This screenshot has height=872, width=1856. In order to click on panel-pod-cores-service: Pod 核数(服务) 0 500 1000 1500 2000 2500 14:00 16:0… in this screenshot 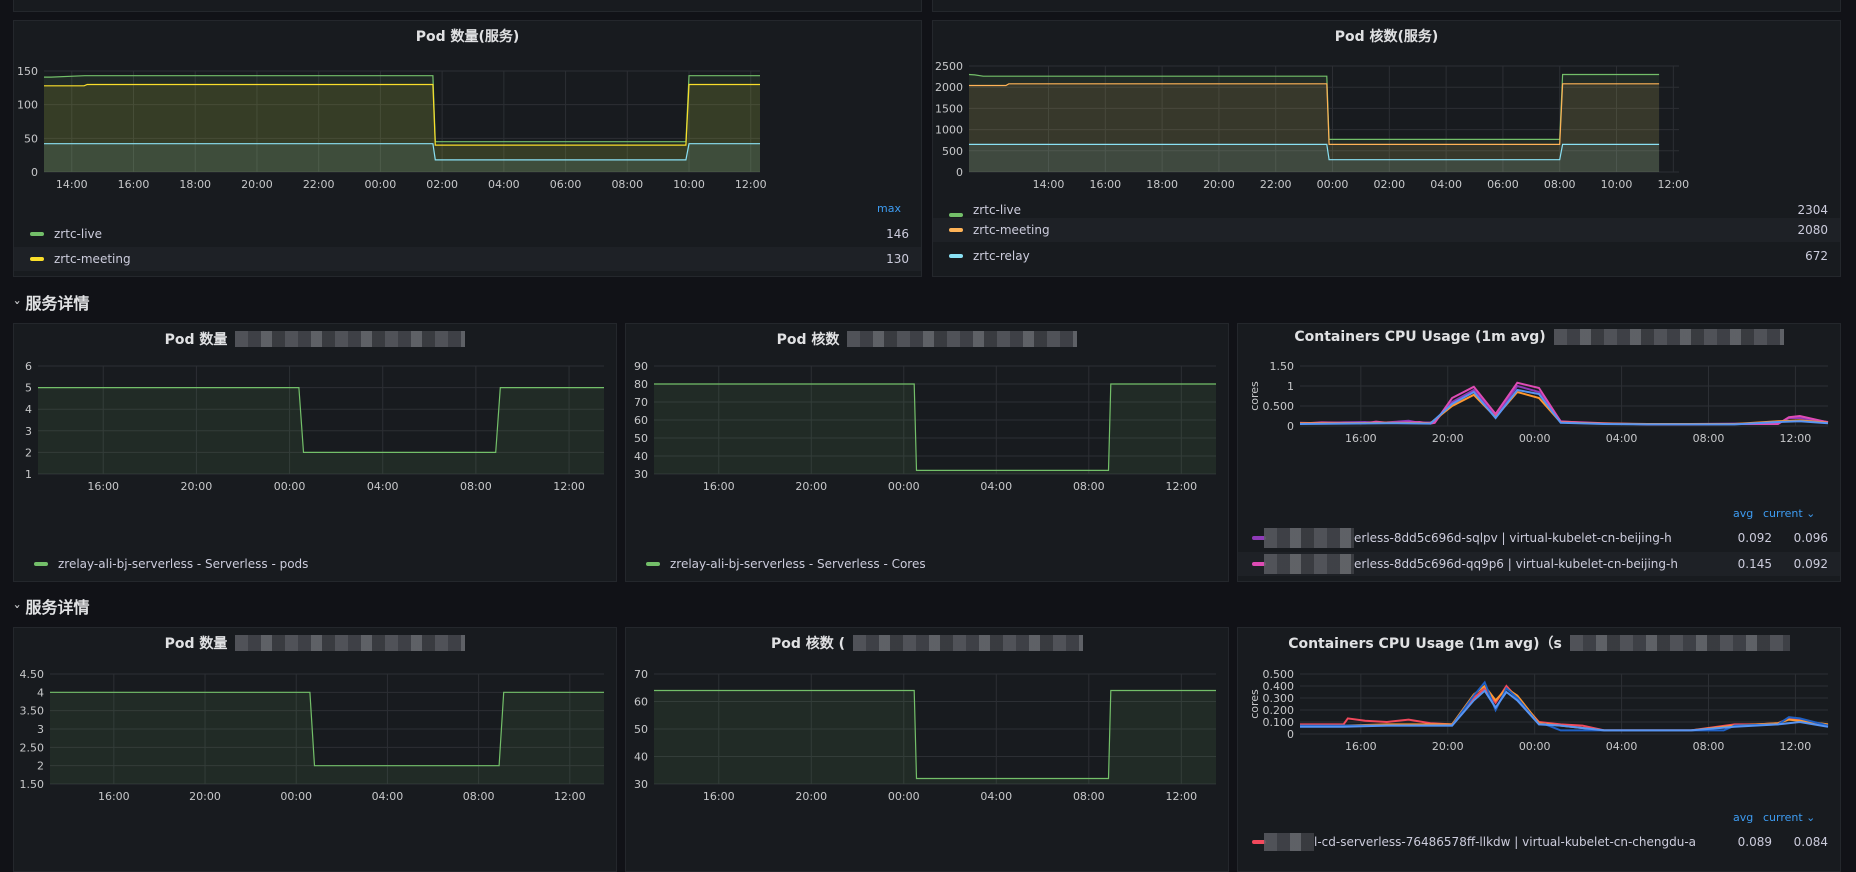, I will do `click(1386, 148)`.